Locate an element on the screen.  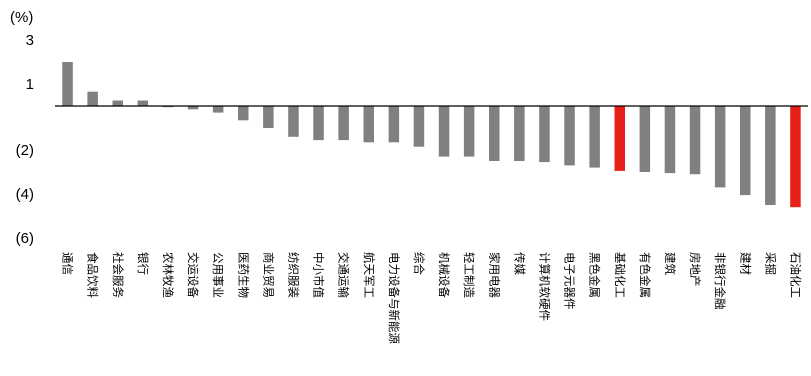
y-tick-label: (6) is located at coordinates (25, 238).